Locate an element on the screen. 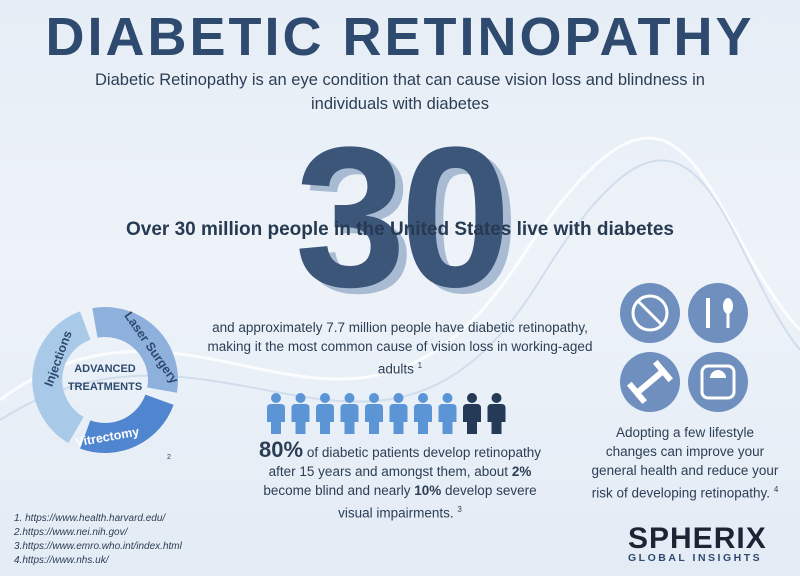  lifestyle-icons is located at coordinates (684, 347).